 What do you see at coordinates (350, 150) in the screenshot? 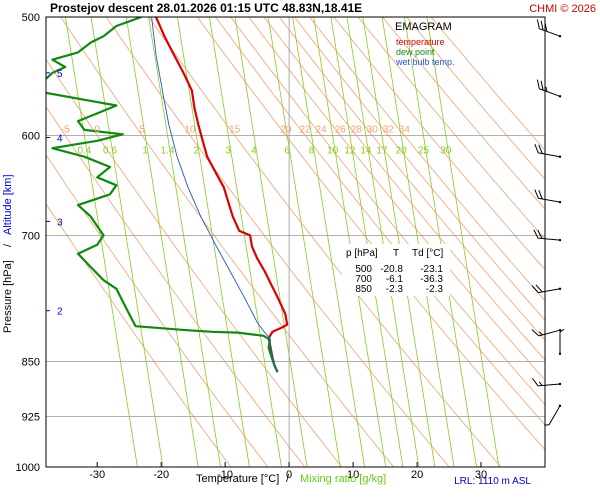
I see `mixing-ratio-label: 12` at bounding box center [350, 150].